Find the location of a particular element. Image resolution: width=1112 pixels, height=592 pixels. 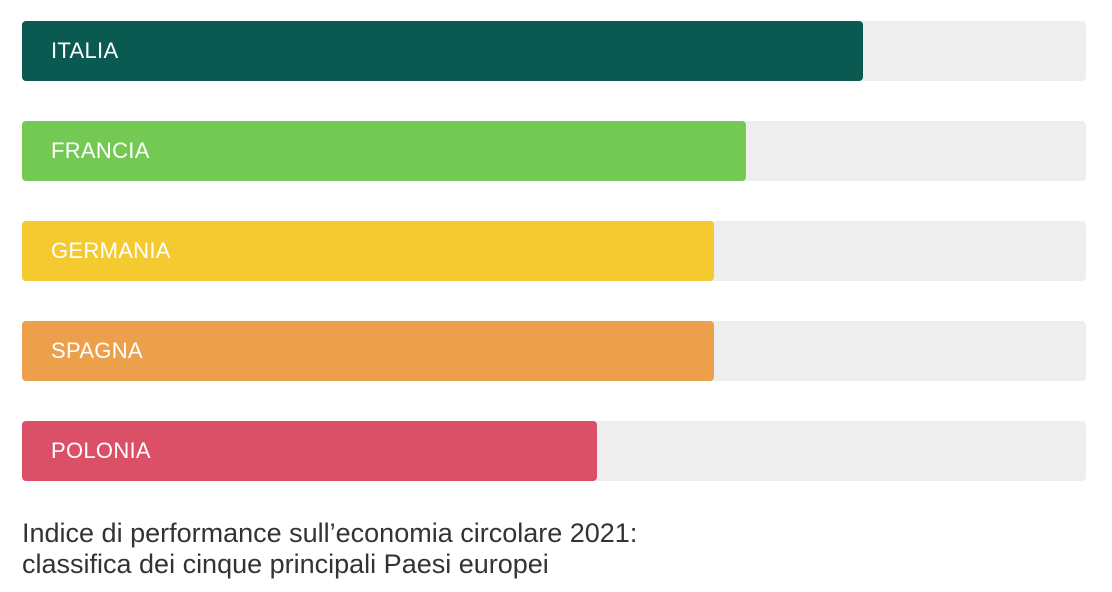

bar-francia is located at coordinates (384, 151).